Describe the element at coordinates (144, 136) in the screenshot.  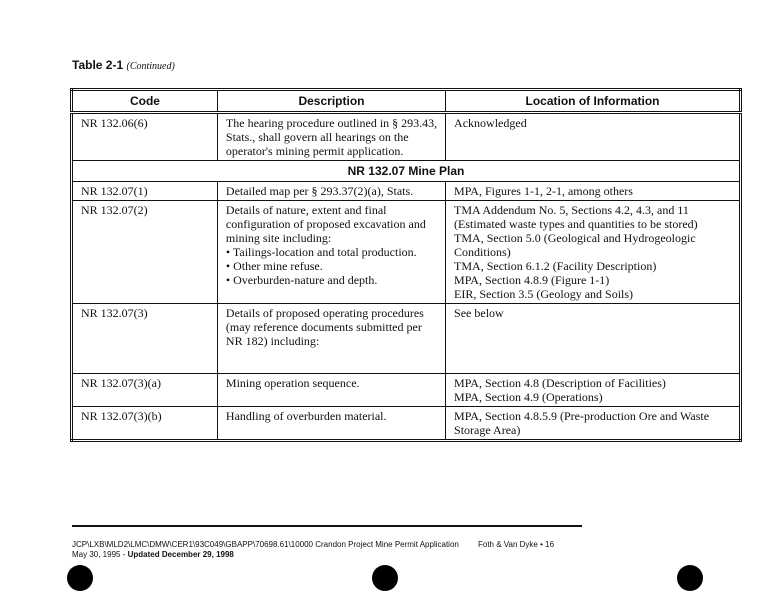
I see `code-cell: NR 132.06(6)` at that location.